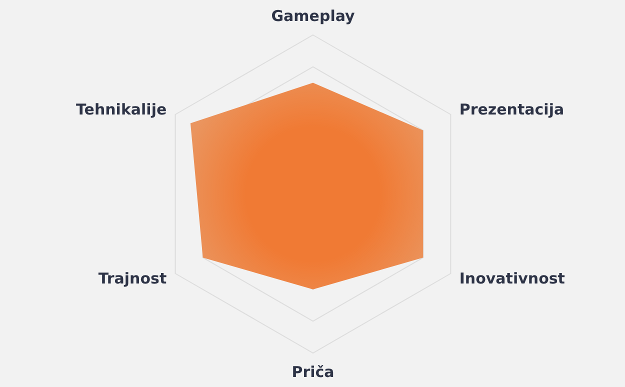 The height and width of the screenshot is (387, 625). What do you see at coordinates (121, 109) in the screenshot?
I see `spoke-label: Tehnikalije` at bounding box center [121, 109].